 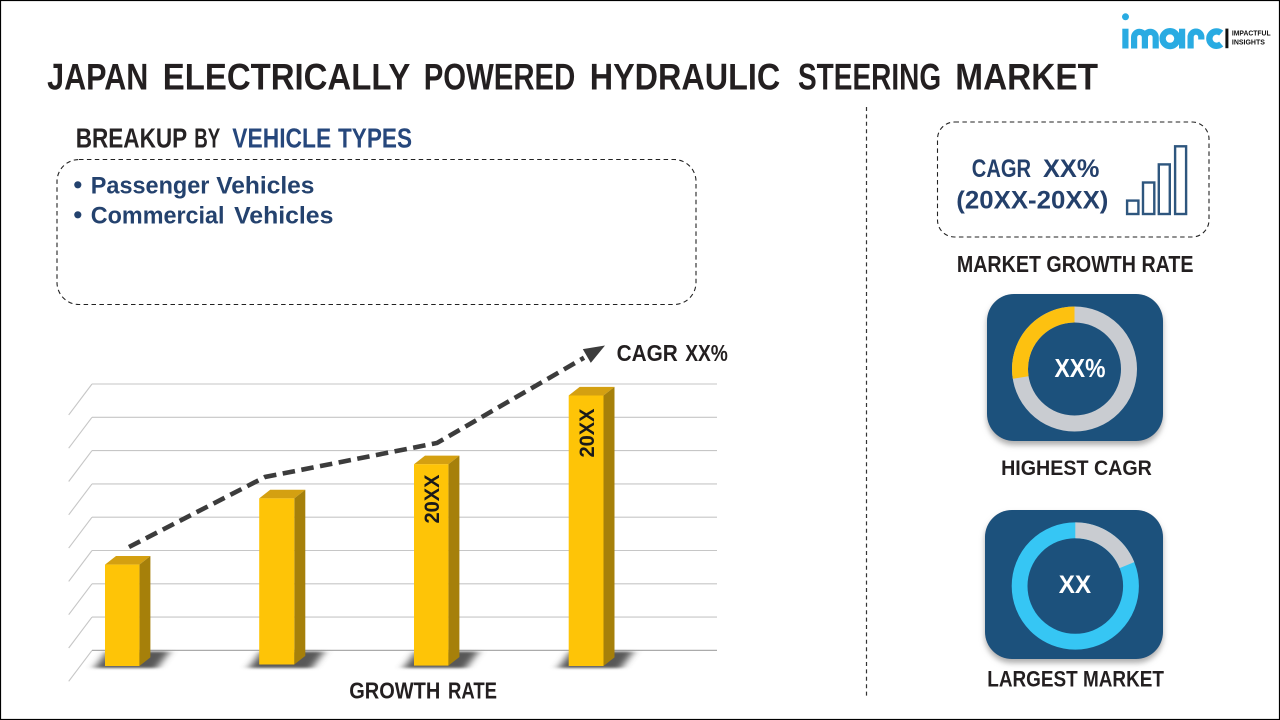 I want to click on svg-text: XX, so click(x=1075, y=585).